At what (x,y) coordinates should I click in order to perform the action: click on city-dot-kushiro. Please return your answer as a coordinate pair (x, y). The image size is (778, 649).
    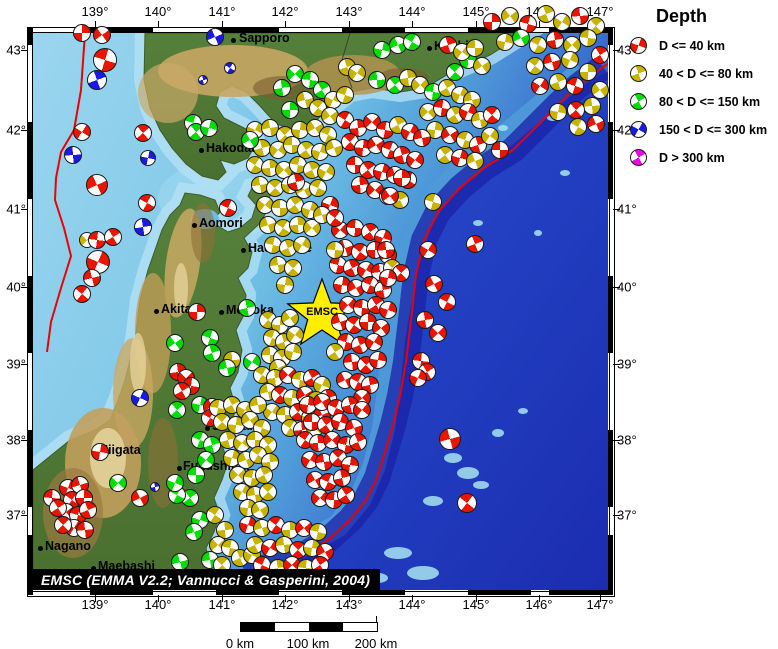
    Looking at the image, I should click on (429, 48).